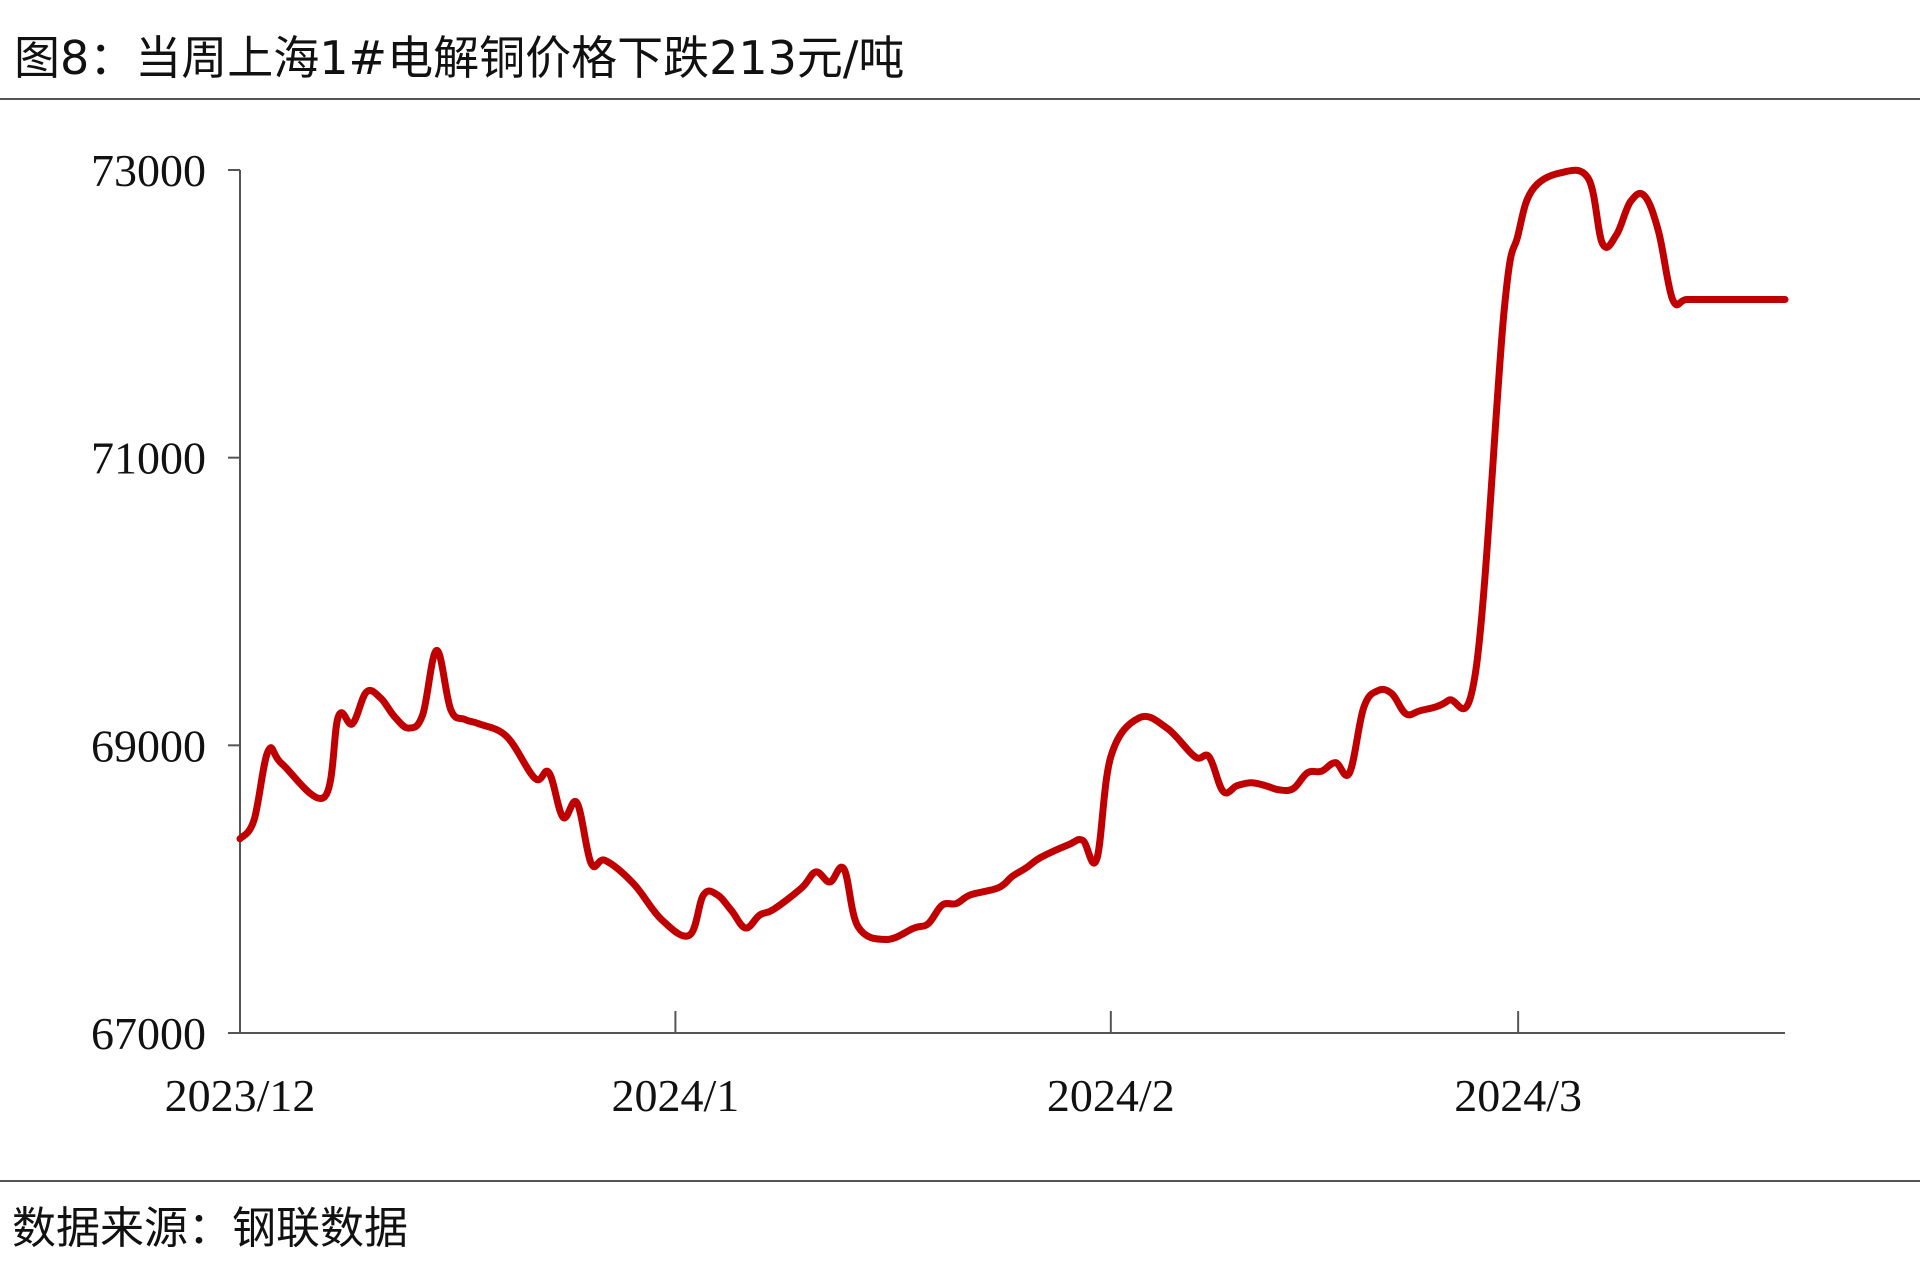 This screenshot has width=1920, height=1279. I want to click on y-tick-label: 71000, so click(148, 458).